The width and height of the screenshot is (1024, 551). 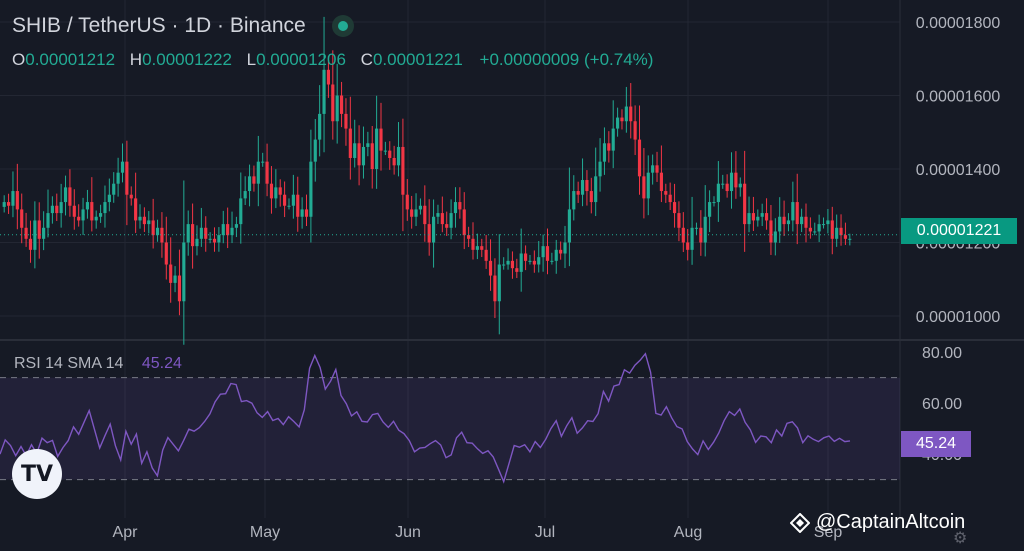 What do you see at coordinates (828, 532) in the screenshot?
I see `time-tick-label: Sep` at bounding box center [828, 532].